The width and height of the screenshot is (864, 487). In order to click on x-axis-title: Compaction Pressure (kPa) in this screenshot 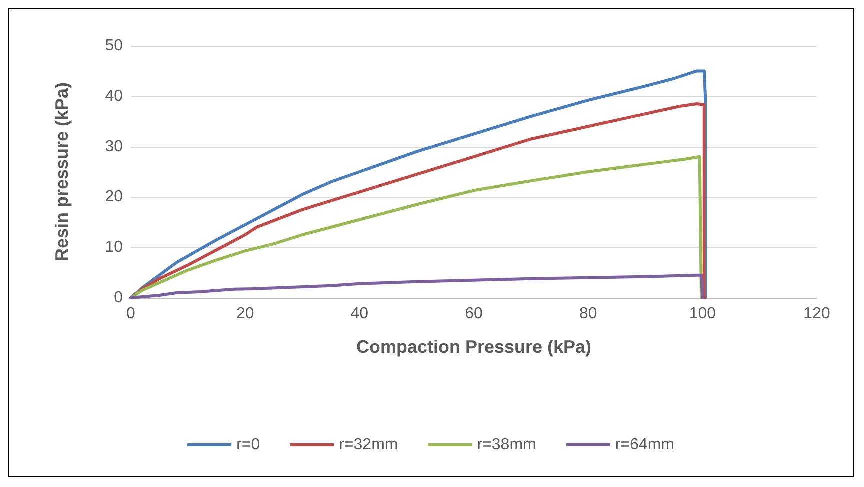, I will do `click(474, 347)`.